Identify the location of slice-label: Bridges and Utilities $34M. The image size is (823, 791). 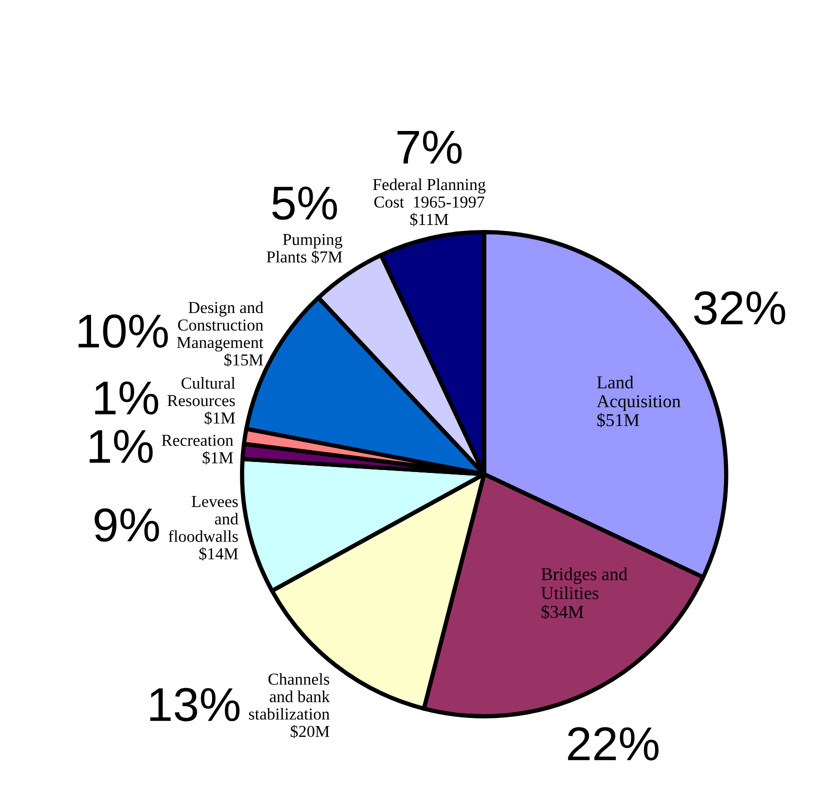
(584, 594).